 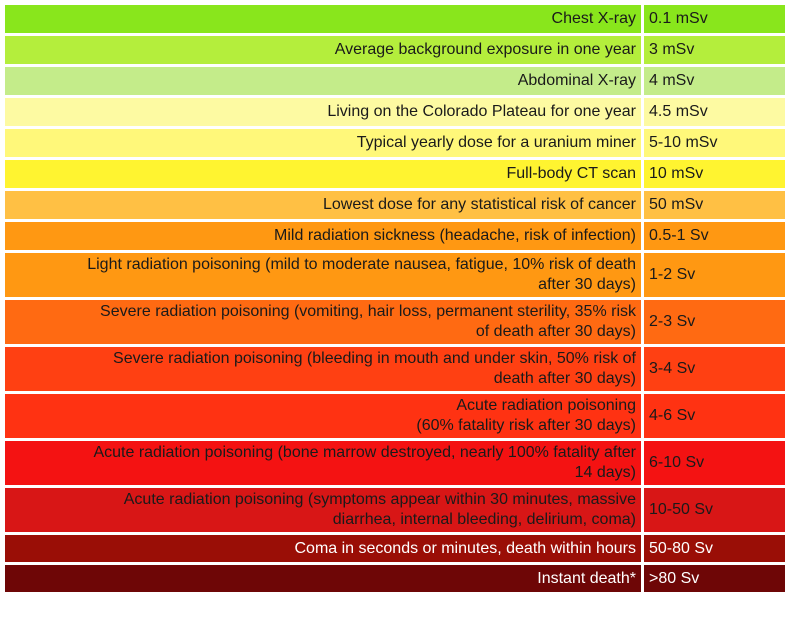 I want to click on dose-cell: 4 mSv, so click(x=714, y=81).